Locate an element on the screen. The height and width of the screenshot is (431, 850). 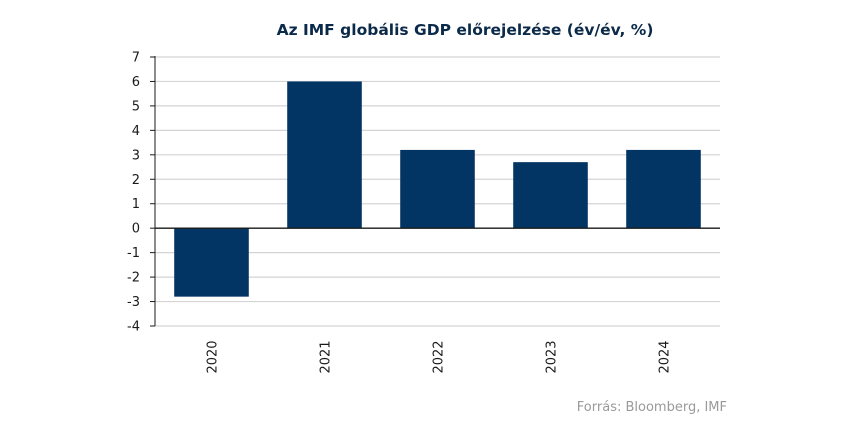
bar-2024 is located at coordinates (663, 189).